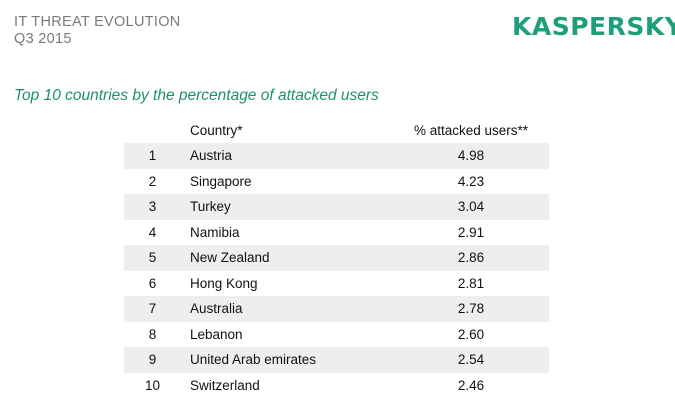 The image size is (675, 409). I want to click on kaspersky-logo: KASPERSKY lab, so click(593, 30).